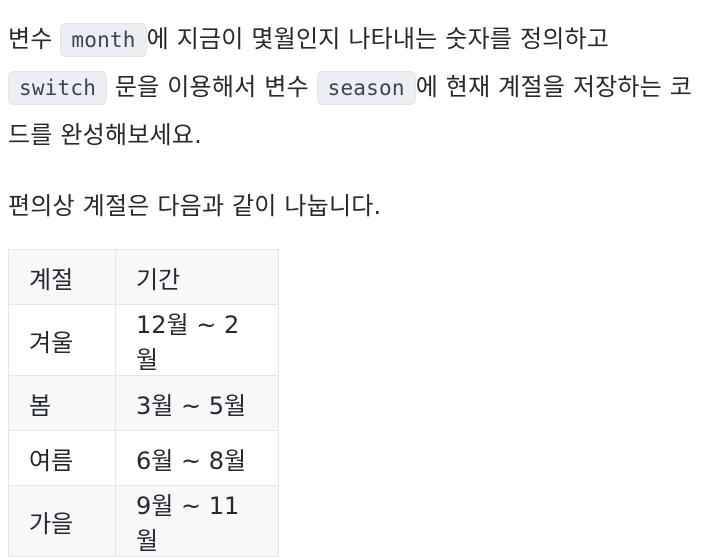 The width and height of the screenshot is (721, 557). I want to click on table-row: 가을 9월 ~ 11월, so click(143, 521).